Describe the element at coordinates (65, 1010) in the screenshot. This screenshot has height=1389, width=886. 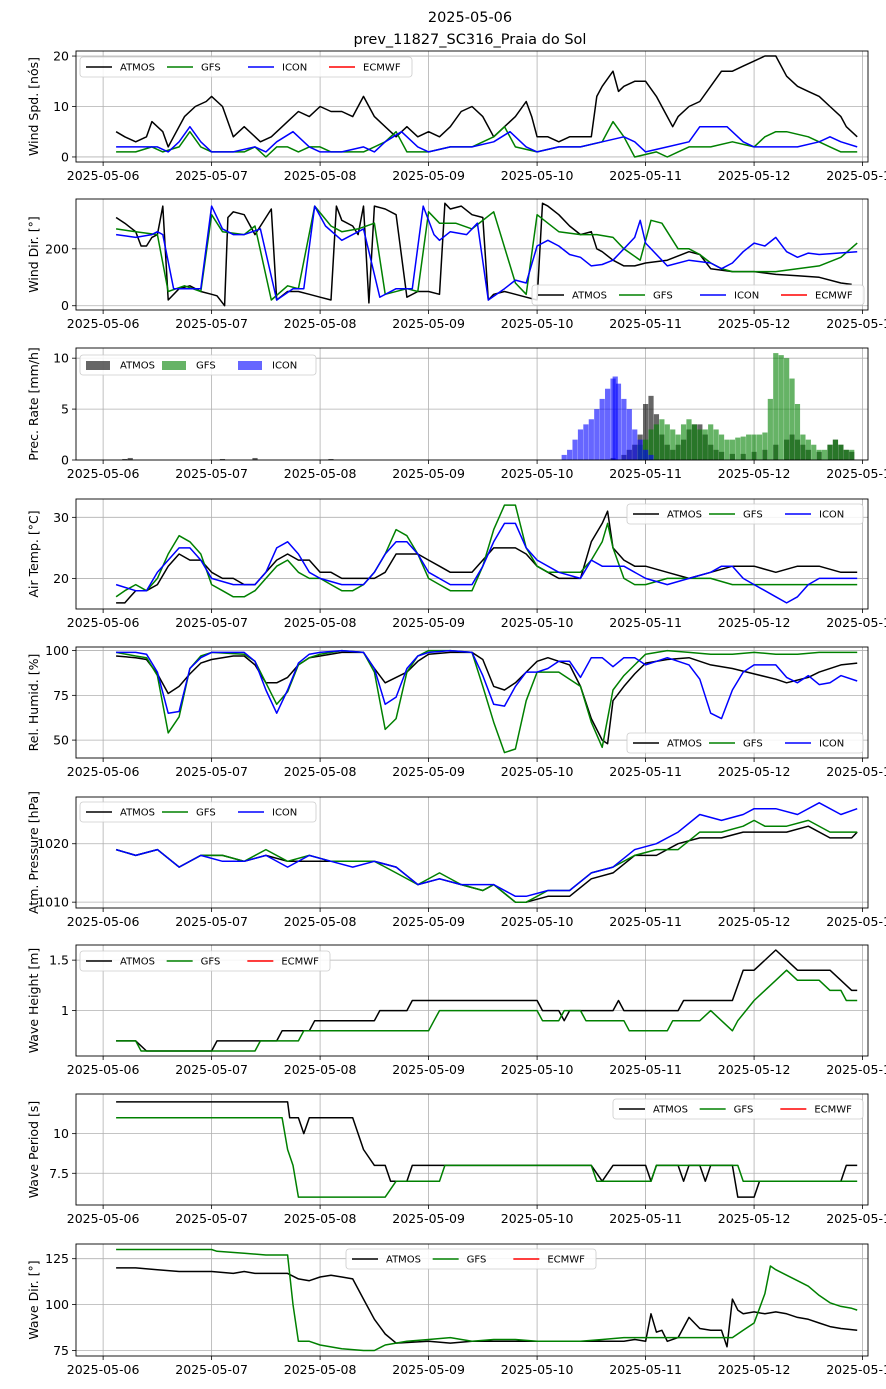
I see `y-tick-label: 1` at that location.